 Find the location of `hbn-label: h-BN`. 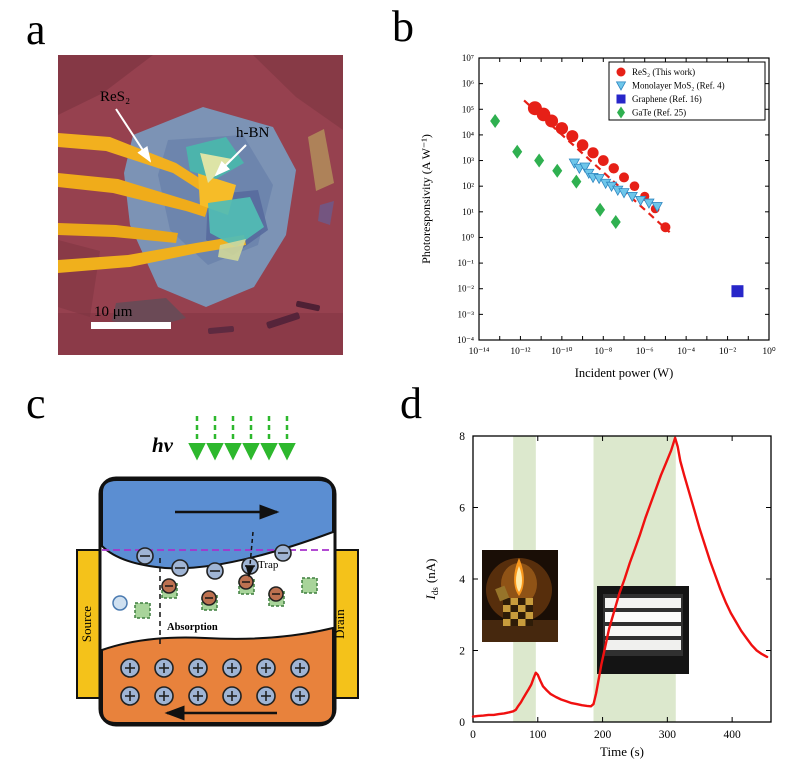

hbn-label: h-BN is located at coordinates (253, 133).